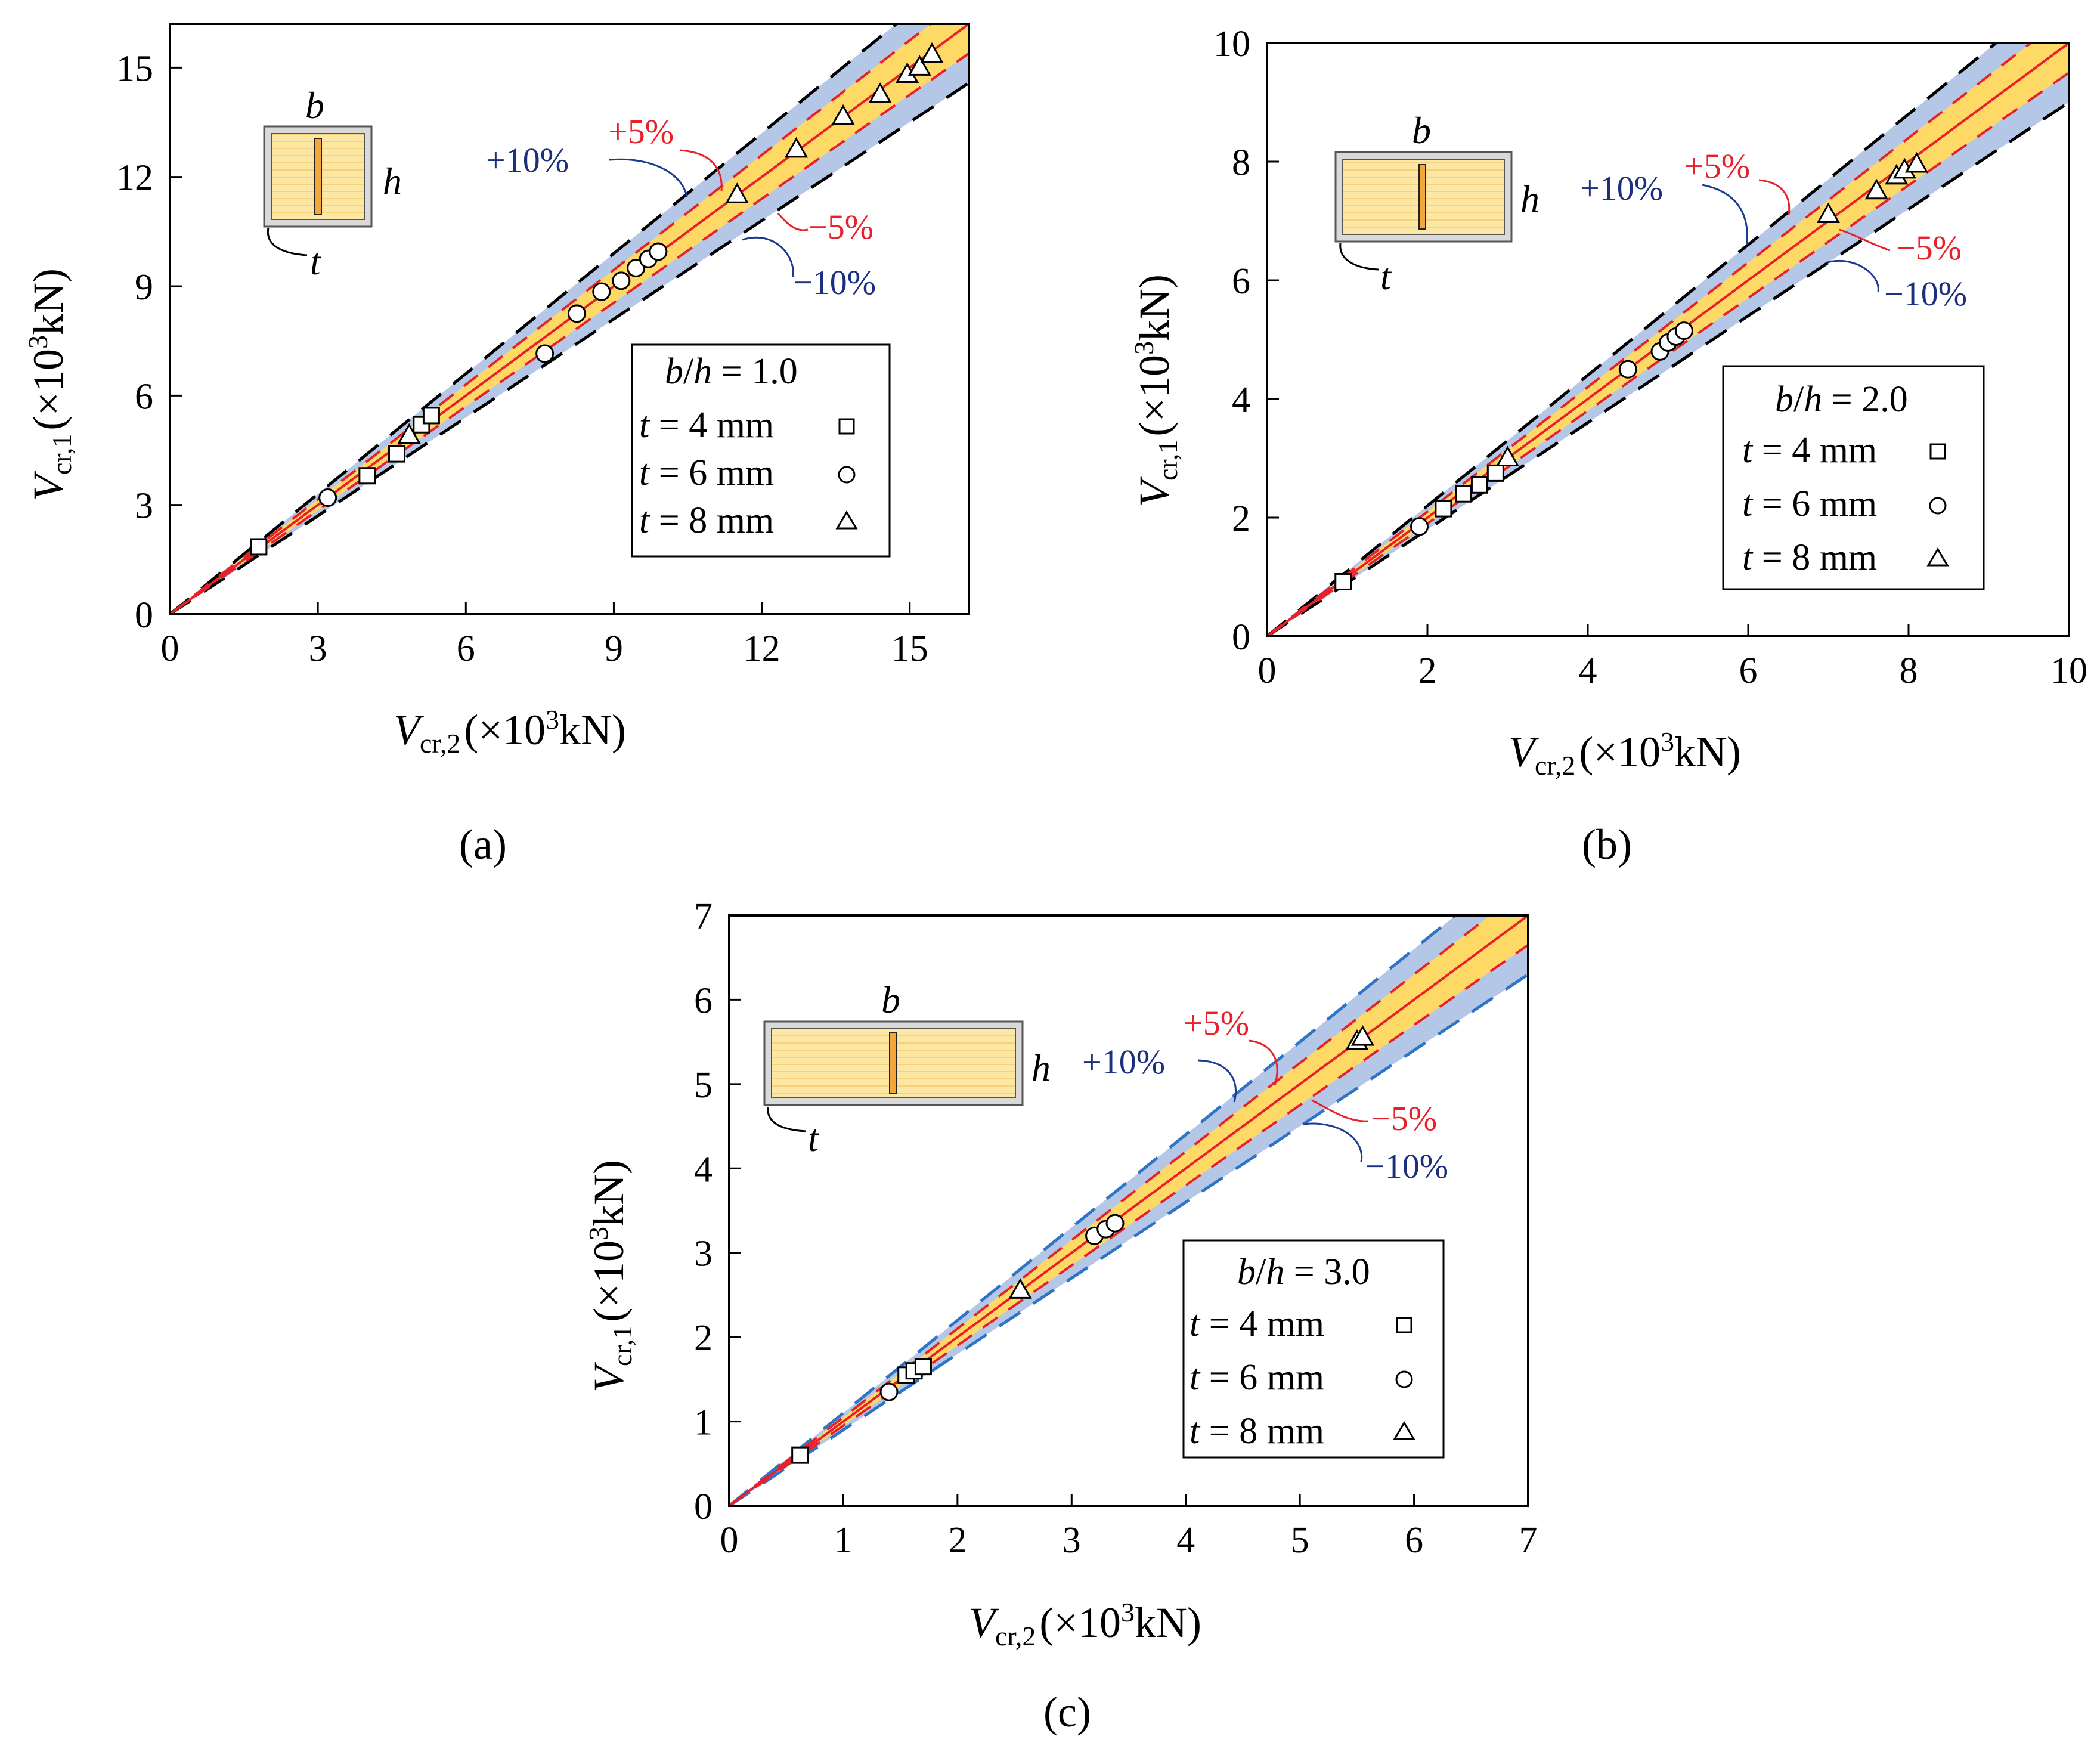  I want to click on plus10-label-a: +10%, so click(527, 160).